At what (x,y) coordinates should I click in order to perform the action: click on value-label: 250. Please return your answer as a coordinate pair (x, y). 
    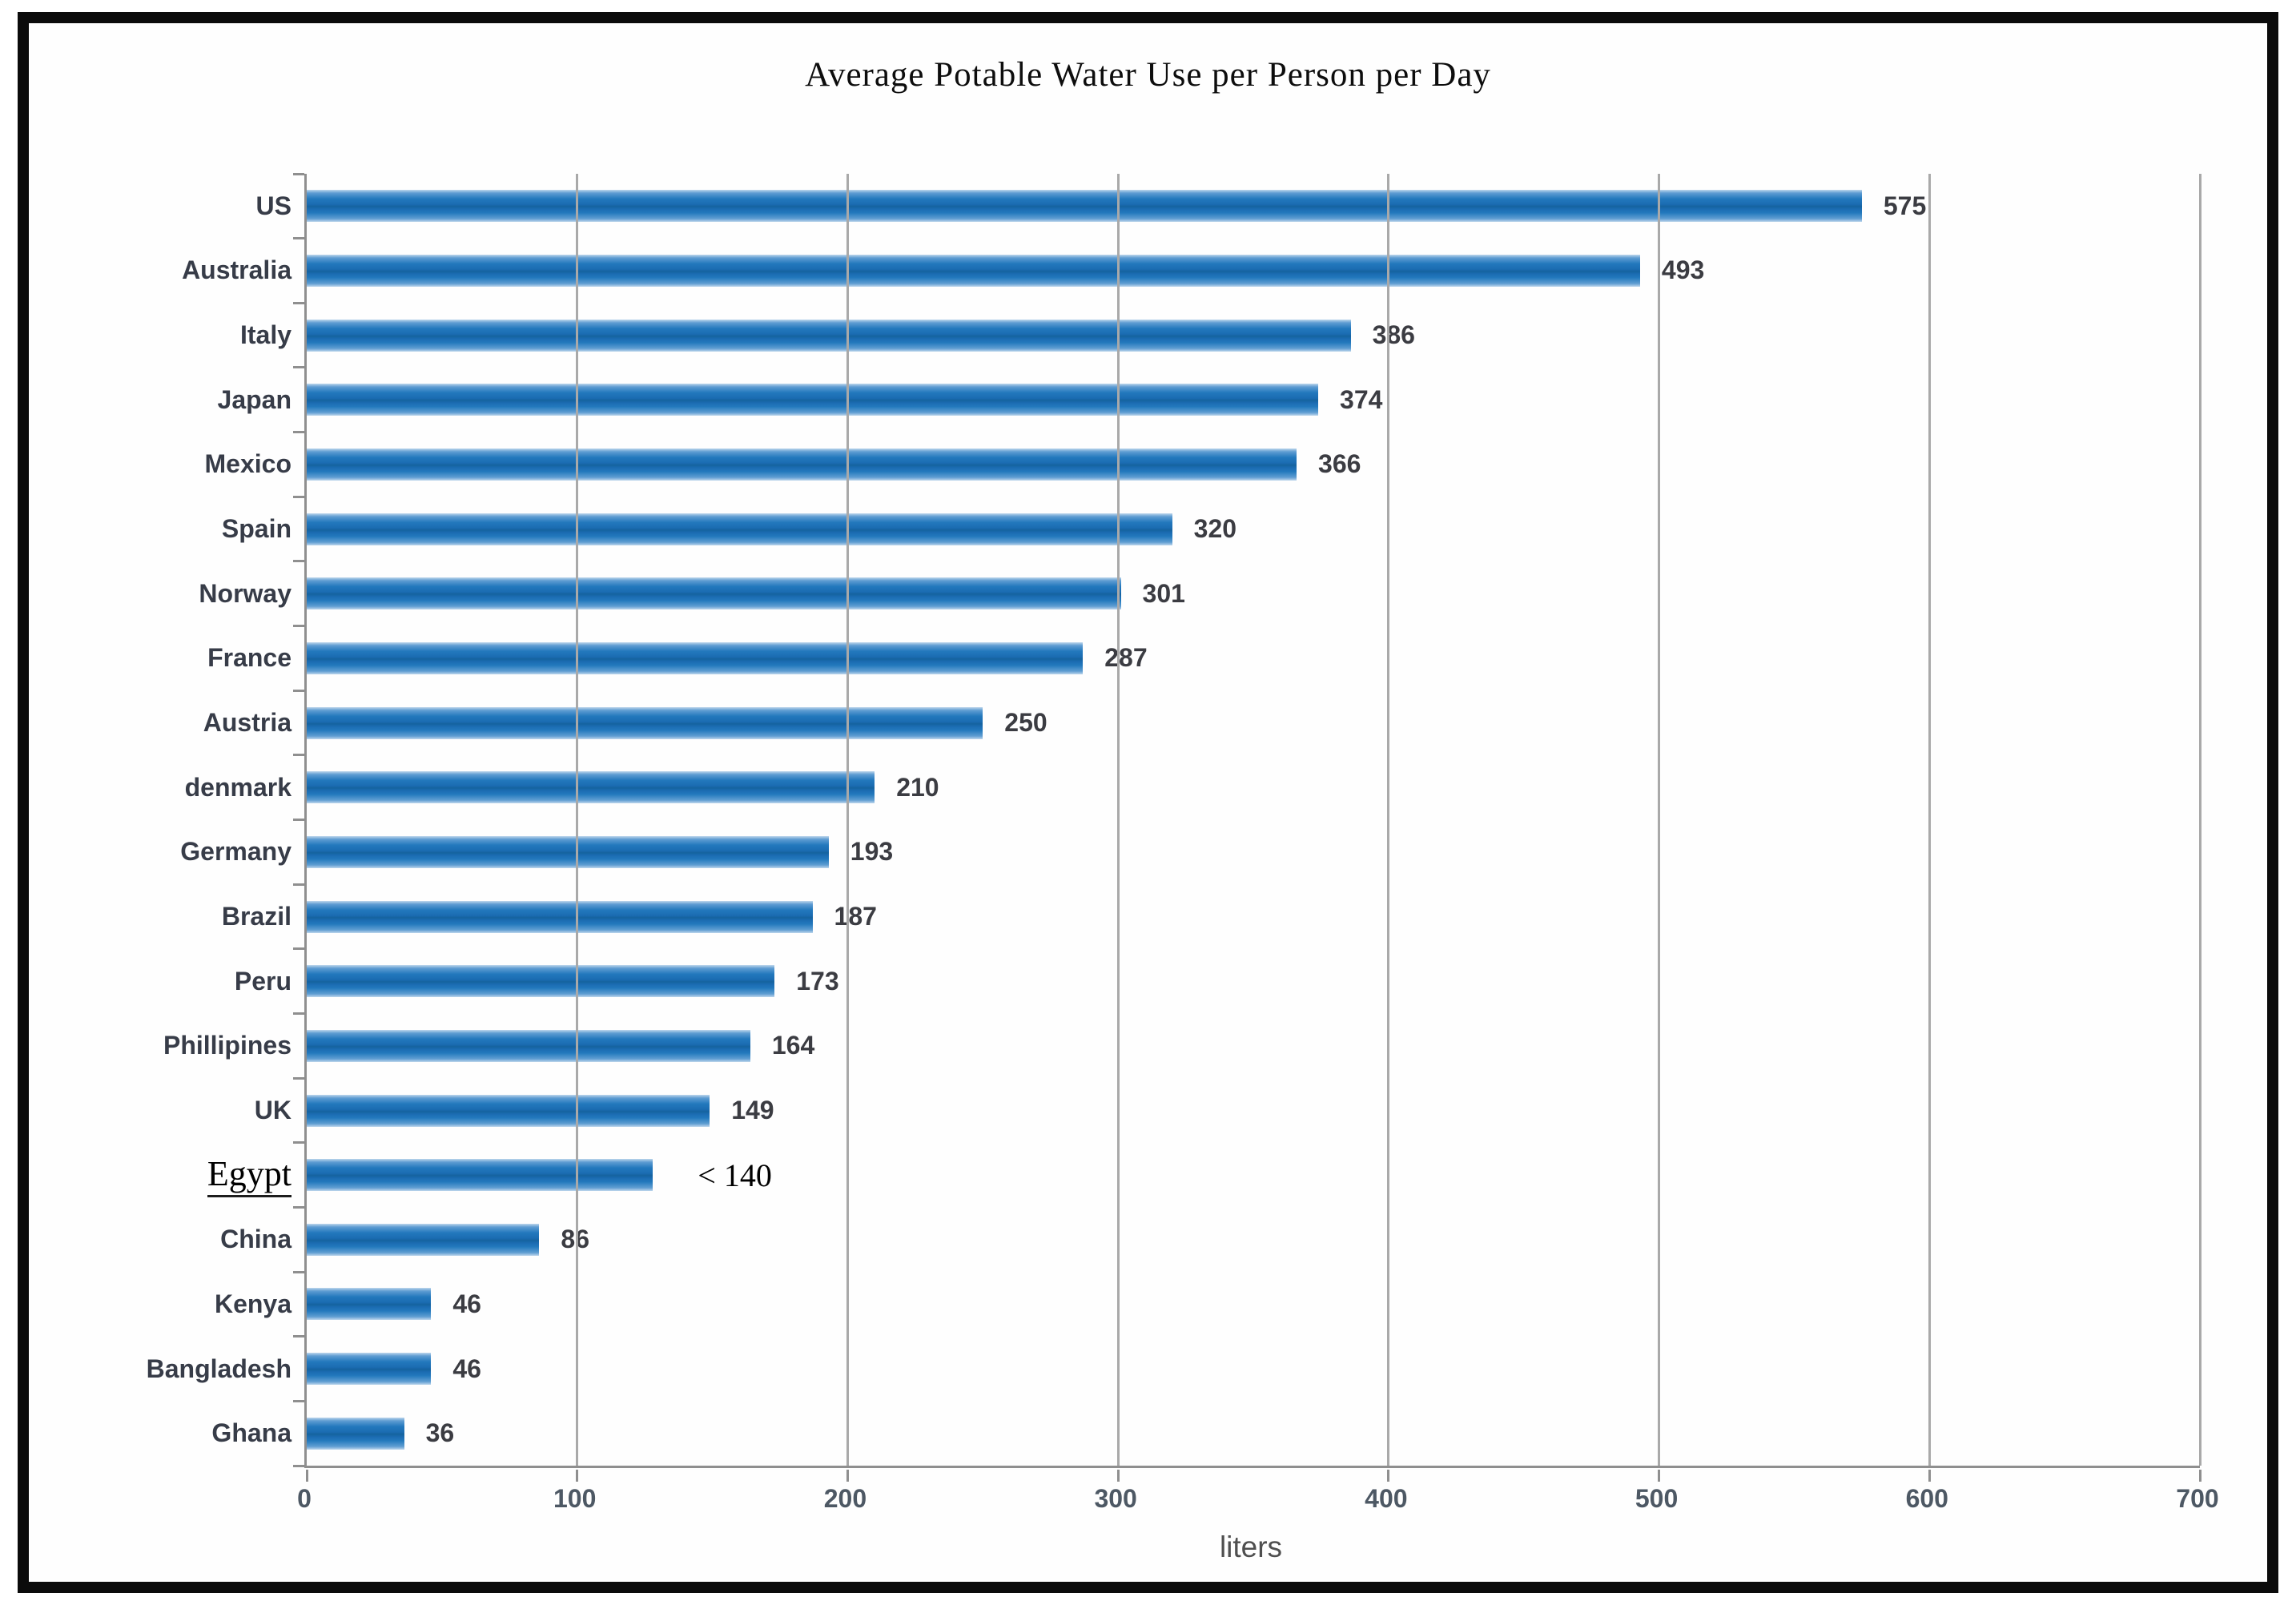
    Looking at the image, I should click on (1025, 723).